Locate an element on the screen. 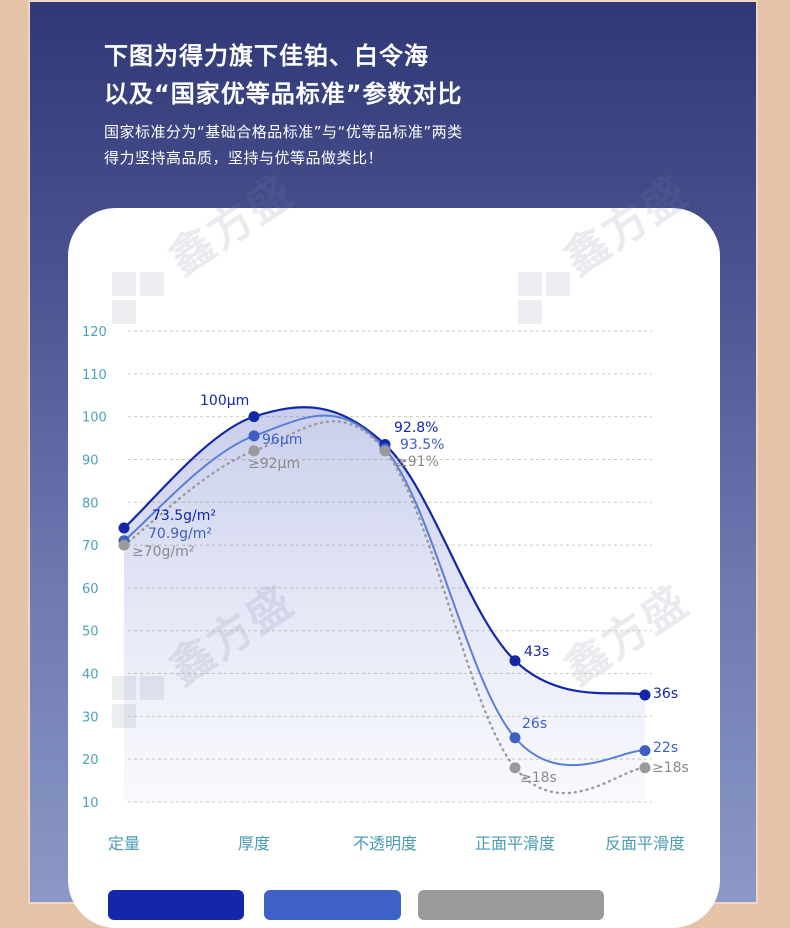  series-3-data-label: ≥70g/m² is located at coordinates (163, 552).